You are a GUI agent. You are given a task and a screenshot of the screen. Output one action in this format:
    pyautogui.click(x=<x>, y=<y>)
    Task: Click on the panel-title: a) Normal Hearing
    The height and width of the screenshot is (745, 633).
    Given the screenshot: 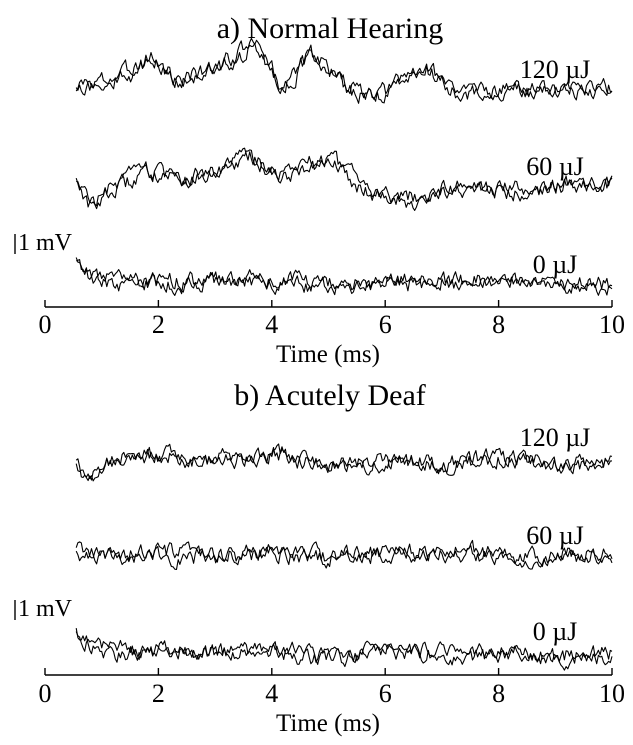 What is the action you would take?
    pyautogui.click(x=330, y=28)
    